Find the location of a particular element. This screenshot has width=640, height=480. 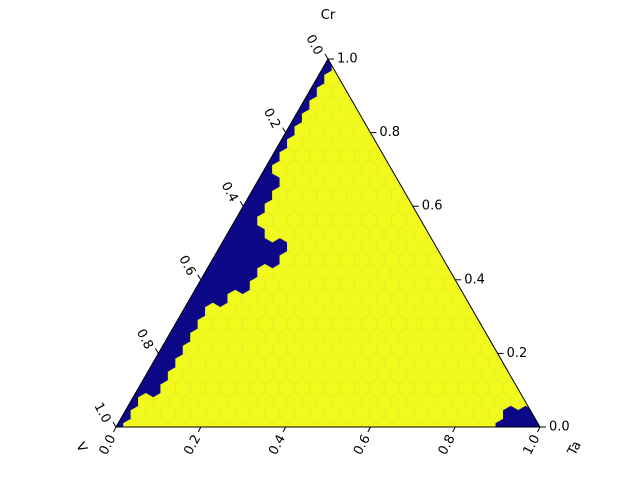

ta-tick-label: 1.0 is located at coordinates (532, 444).